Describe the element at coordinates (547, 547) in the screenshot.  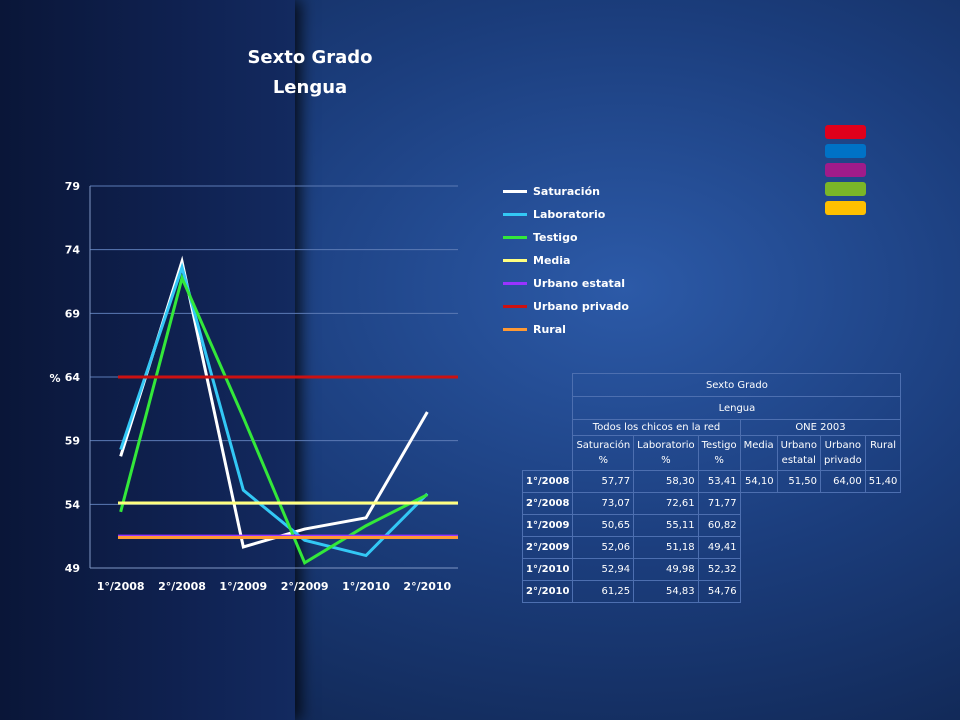
I see `table-row-label: 2°/2009` at that location.